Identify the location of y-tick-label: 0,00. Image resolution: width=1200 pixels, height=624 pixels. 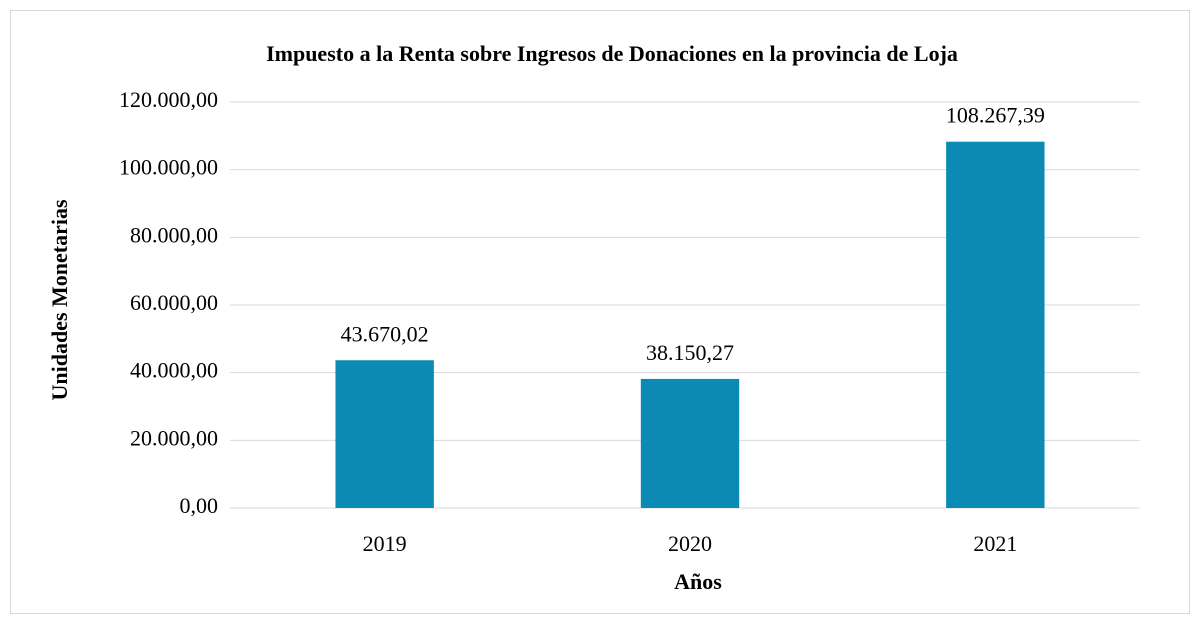
(199, 505).